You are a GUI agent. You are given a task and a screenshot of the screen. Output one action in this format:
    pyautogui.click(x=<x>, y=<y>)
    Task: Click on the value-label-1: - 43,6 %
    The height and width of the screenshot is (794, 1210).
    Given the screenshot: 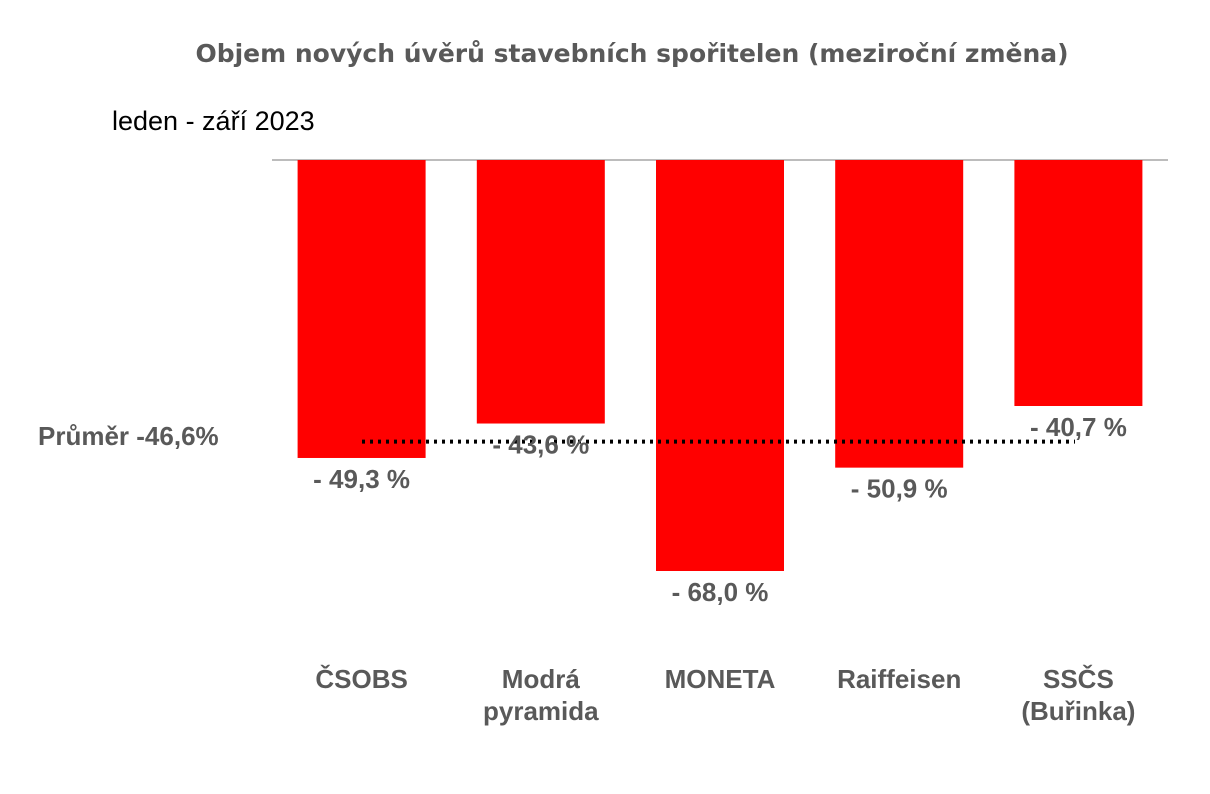 What is the action you would take?
    pyautogui.click(x=540, y=445)
    